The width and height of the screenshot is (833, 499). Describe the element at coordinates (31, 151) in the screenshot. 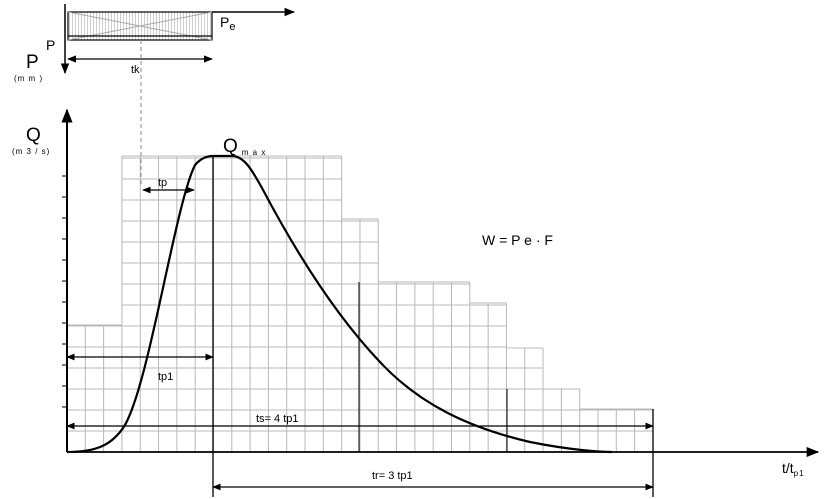

I see `q-axis-unit: (m 3 / s)` at that location.